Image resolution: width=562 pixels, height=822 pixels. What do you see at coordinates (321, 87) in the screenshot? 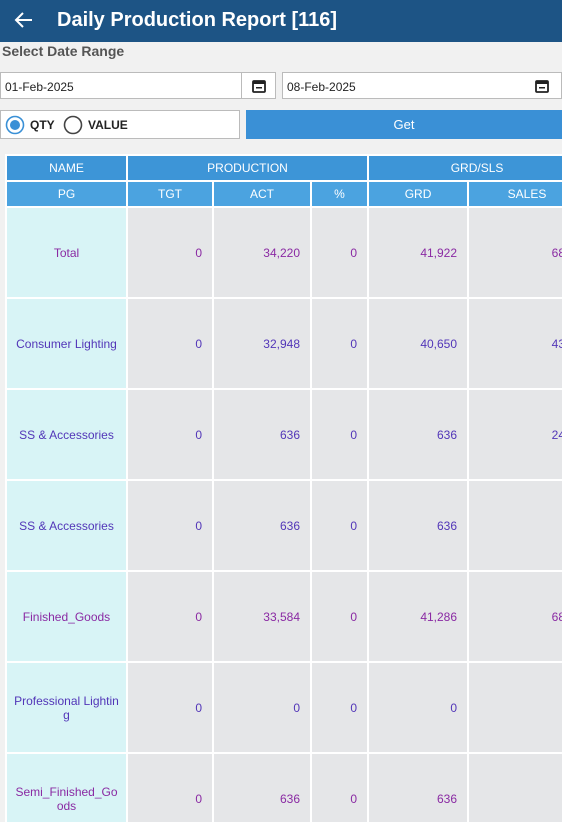
I see `to-date-text: 08-Feb-2025` at bounding box center [321, 87].